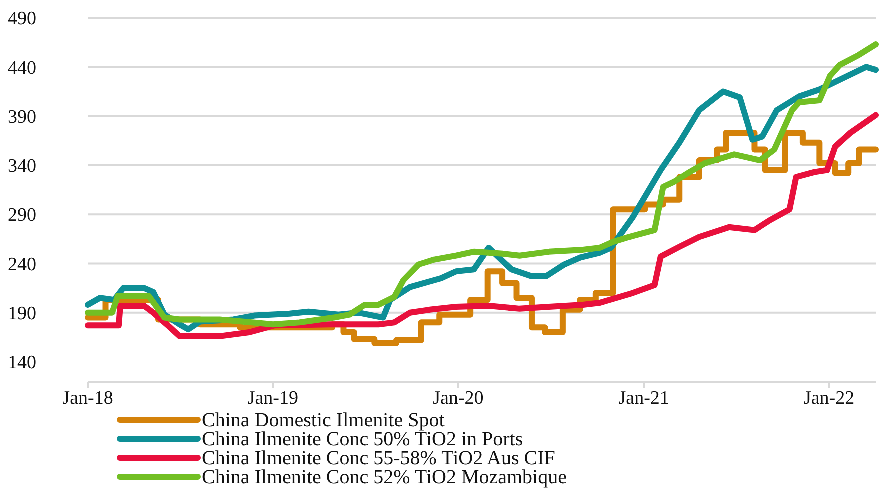 This screenshot has width=879, height=496. I want to click on y-tick-label: 290, so click(22, 215).